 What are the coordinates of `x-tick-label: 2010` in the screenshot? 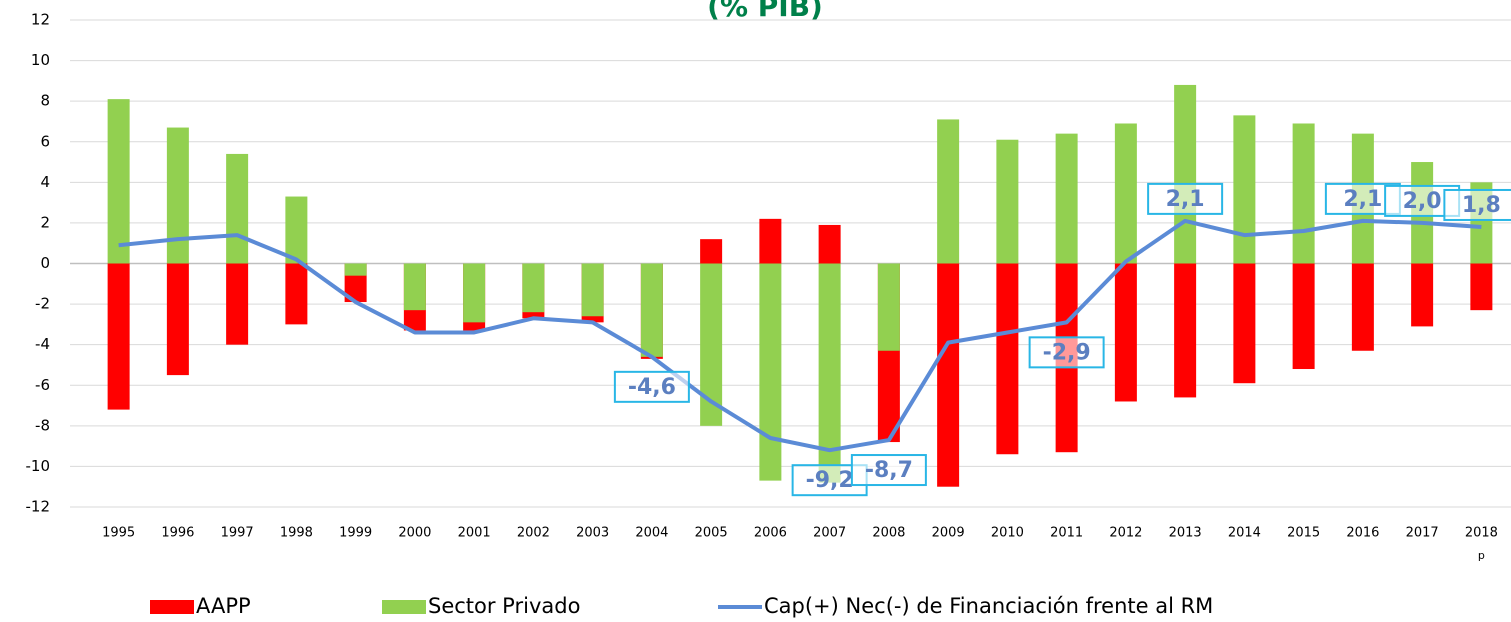 It's located at (1007, 533).